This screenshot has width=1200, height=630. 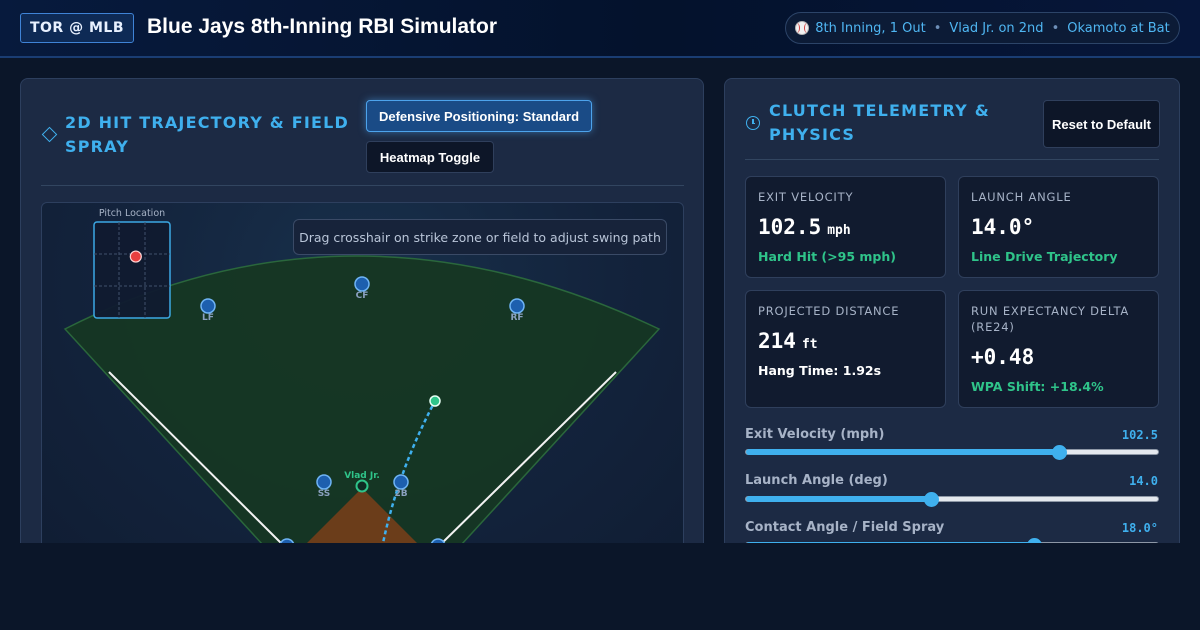 What do you see at coordinates (802, 28) in the screenshot?
I see `baseball-icon` at bounding box center [802, 28].